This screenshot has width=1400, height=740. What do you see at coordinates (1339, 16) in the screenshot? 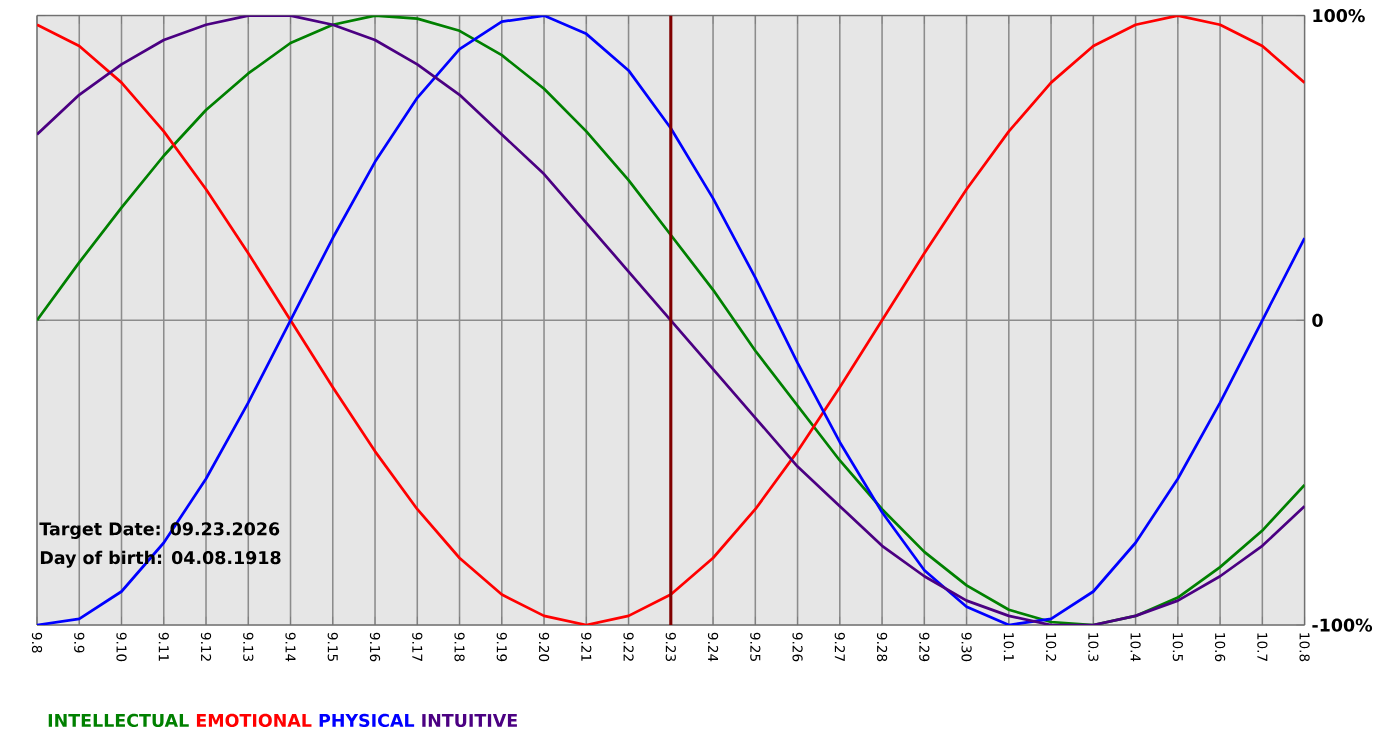
I see `y-tick-label: 100%` at bounding box center [1339, 16].